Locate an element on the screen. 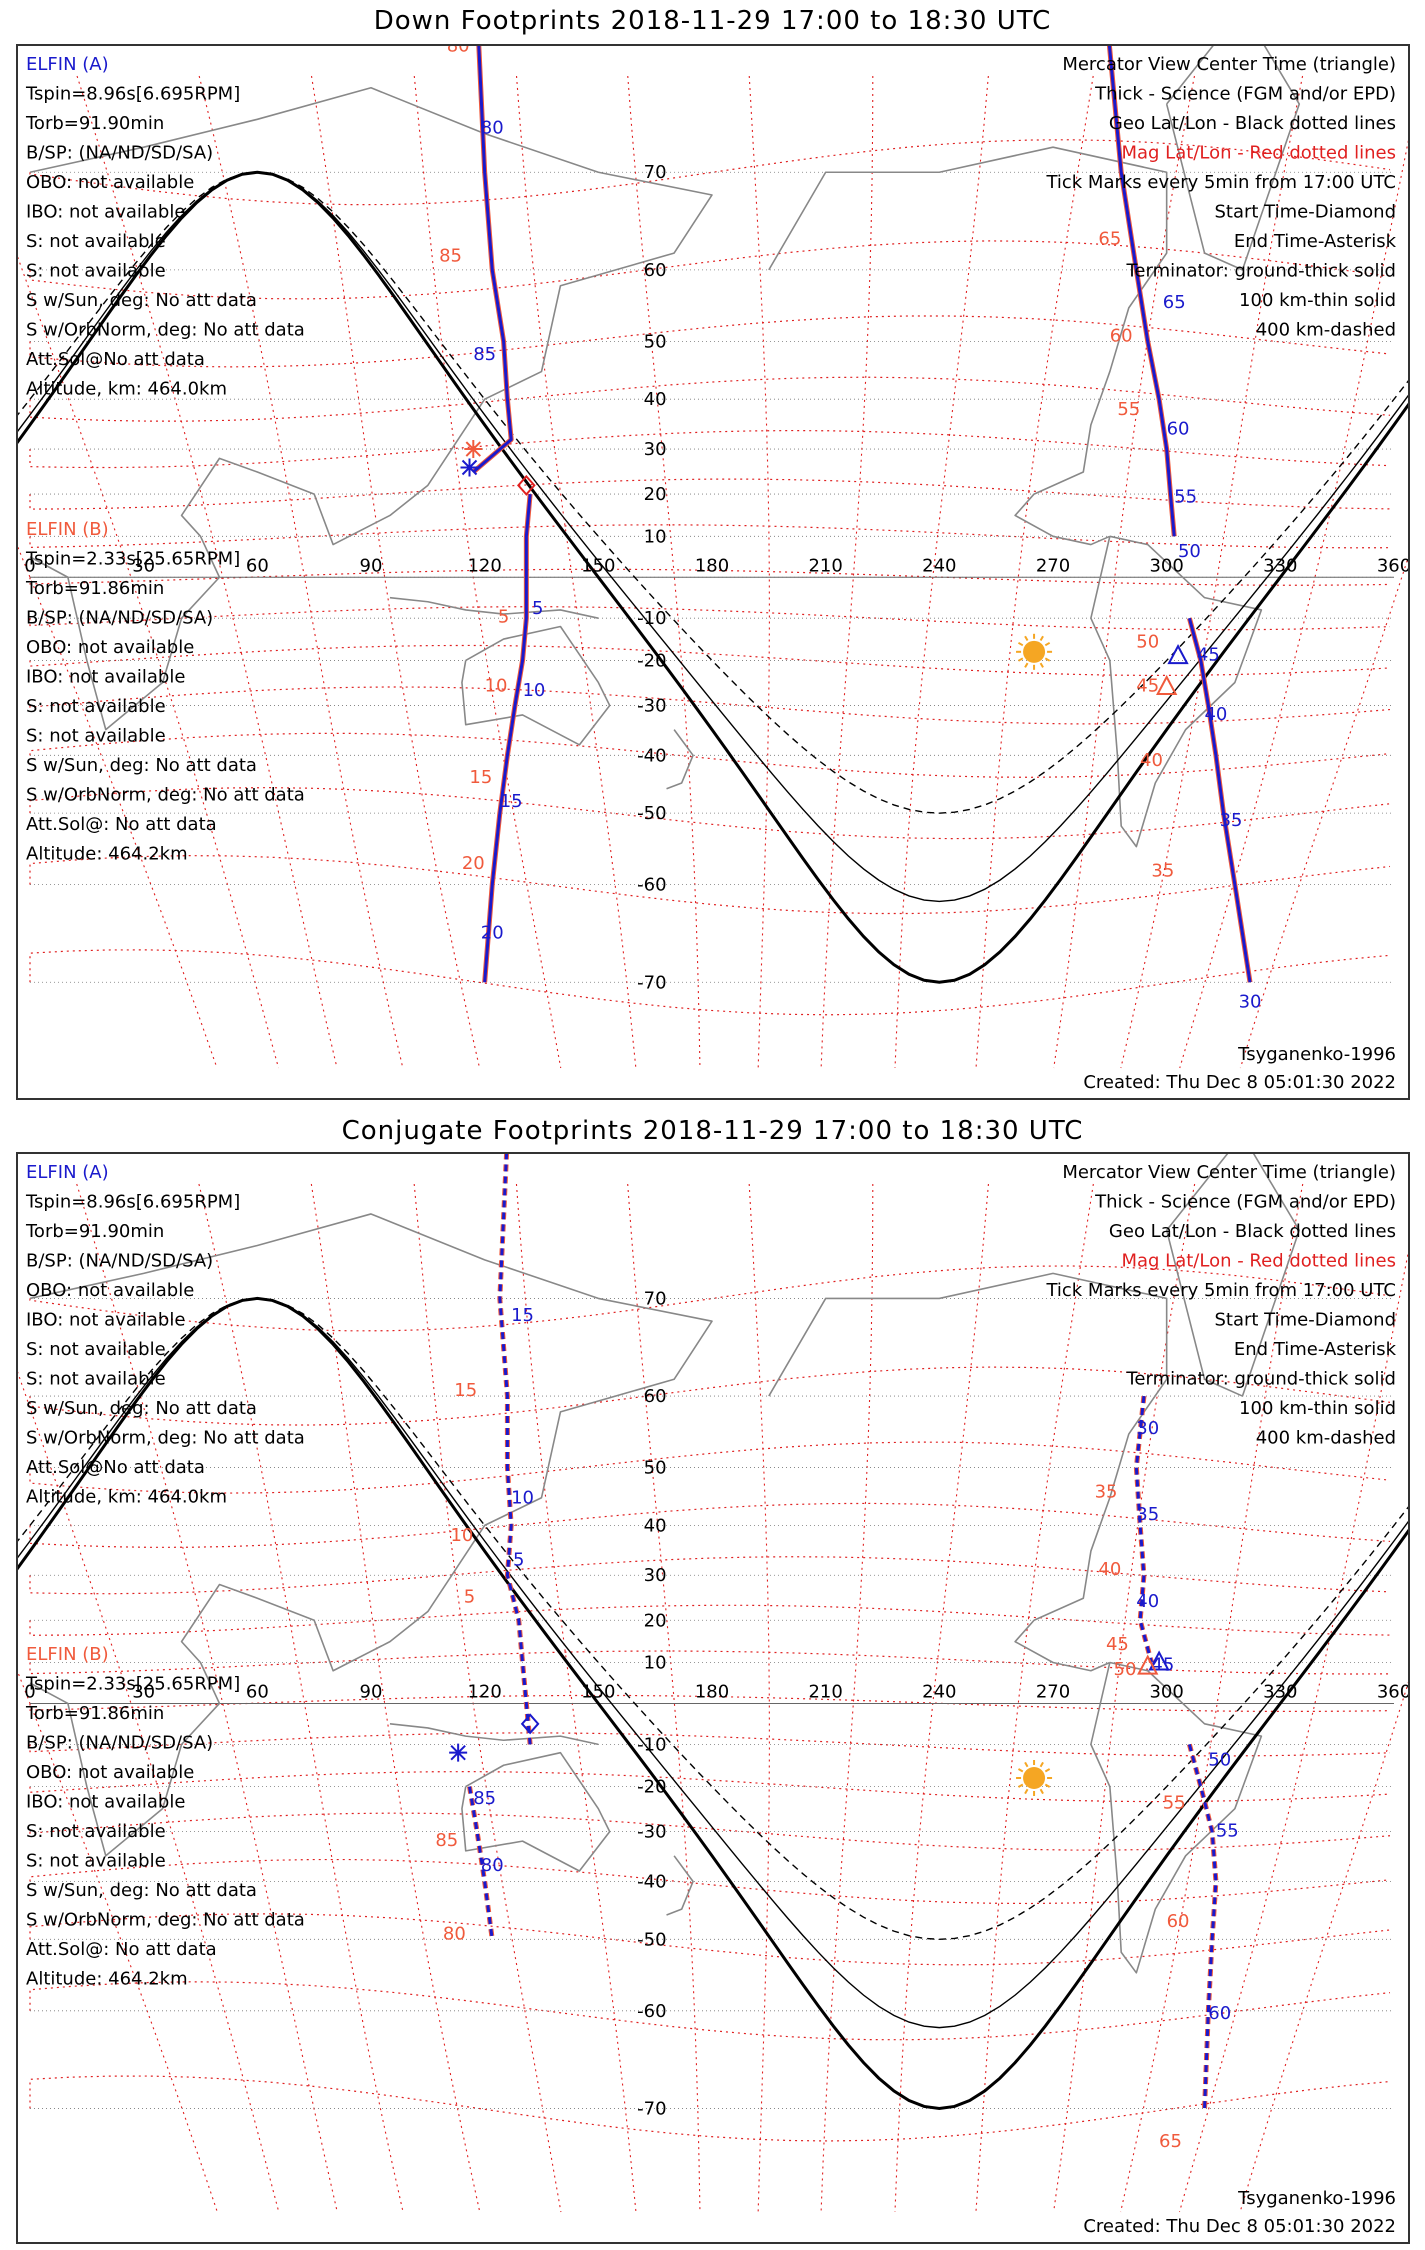 The width and height of the screenshot is (1425, 2250). elfin-a-tick-label: 40 is located at coordinates (1147, 1601).